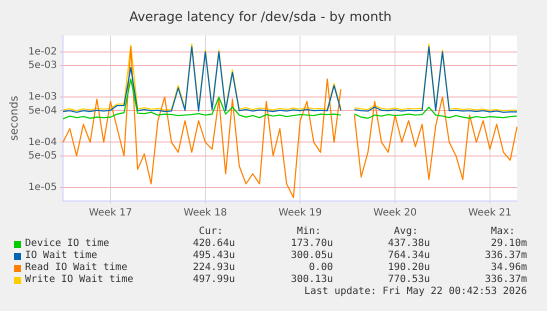 This screenshot has height=311, width=547. What do you see at coordinates (311, 244) in the screenshot?
I see `text: 173.70u` at bounding box center [311, 244].